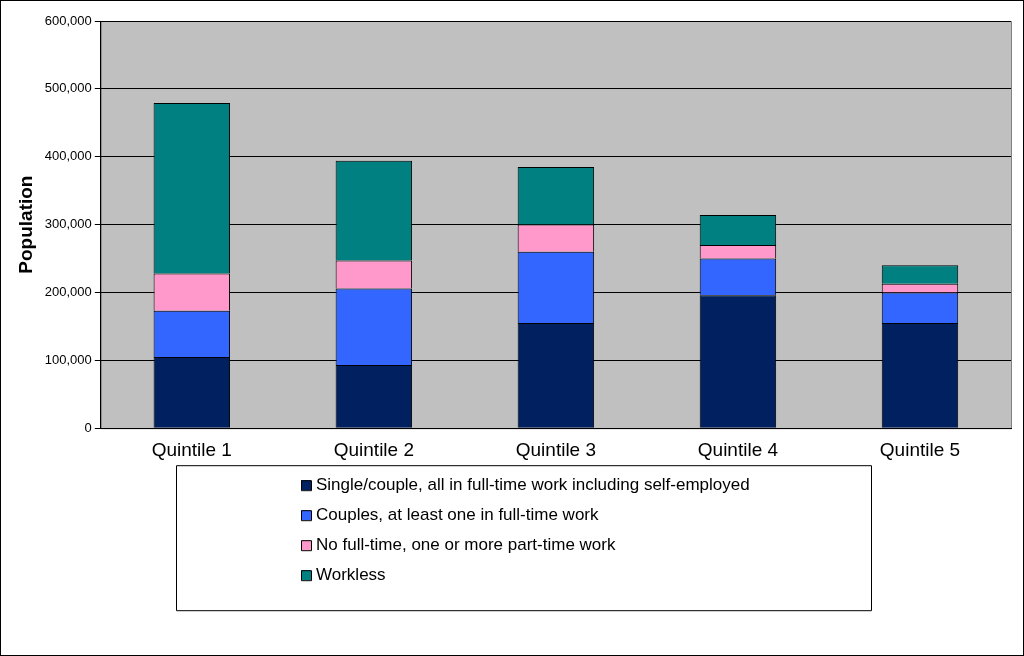  What do you see at coordinates (351, 574) in the screenshot?
I see `legend-label: Workless` at bounding box center [351, 574].